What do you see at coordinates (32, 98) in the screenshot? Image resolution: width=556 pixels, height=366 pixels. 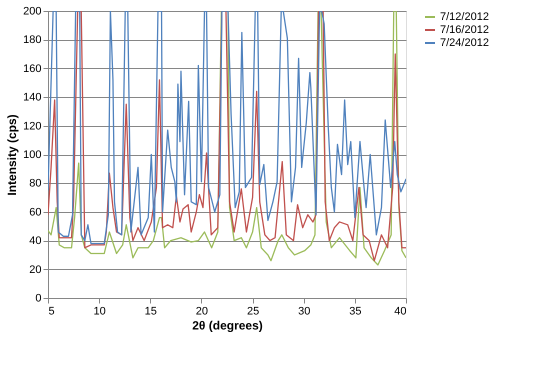 I see `y-tick-label: 140` at bounding box center [32, 98].